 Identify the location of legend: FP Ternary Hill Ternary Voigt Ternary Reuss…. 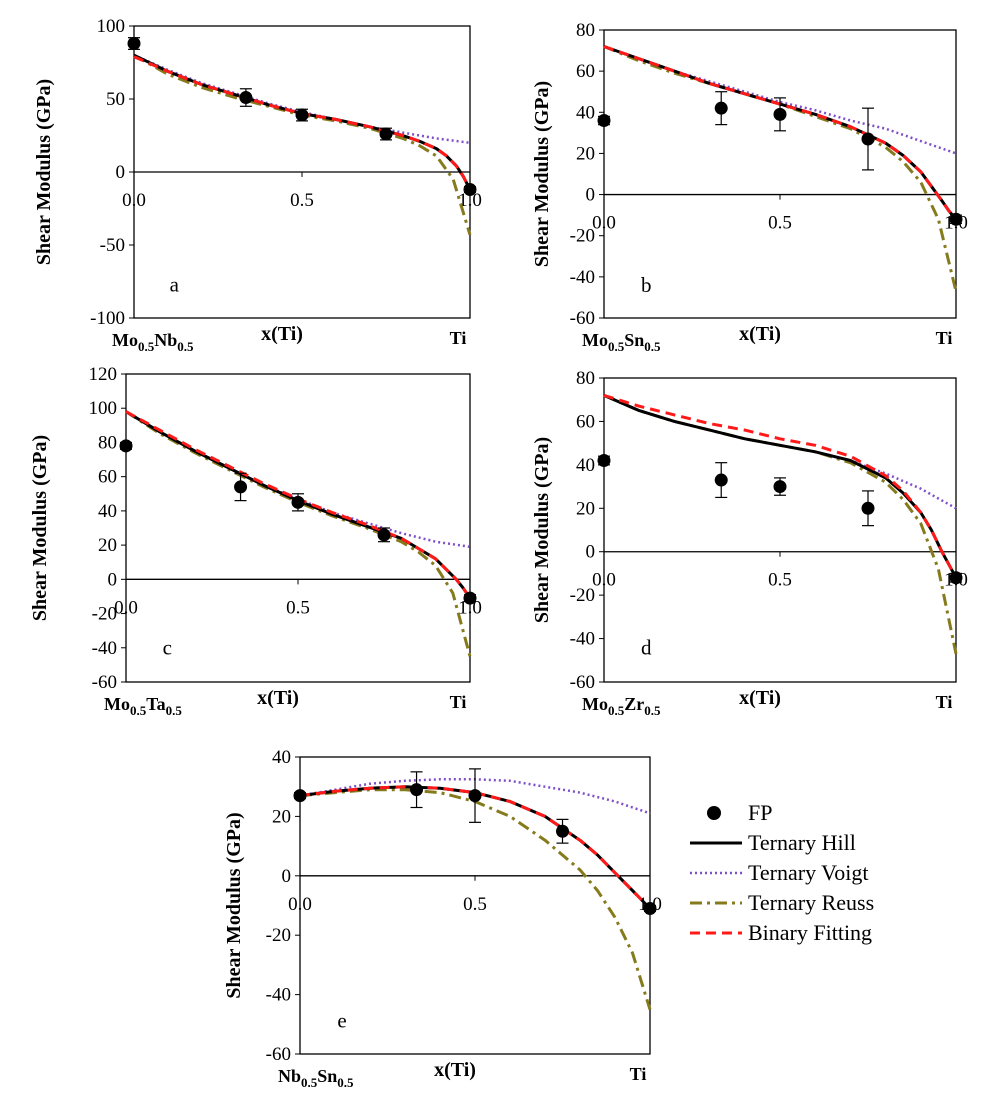
(782, 872).